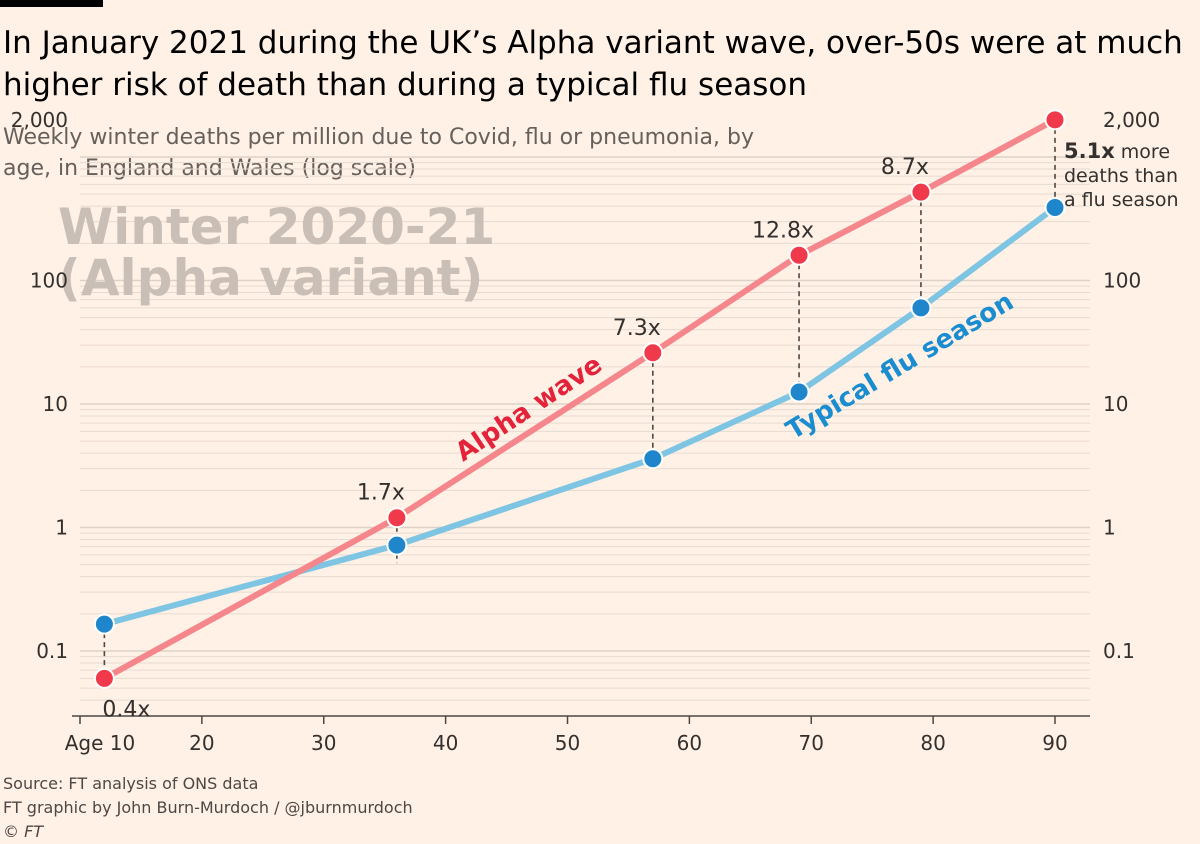 Image resolution: width=1200 pixels, height=844 pixels. What do you see at coordinates (131, 783) in the screenshot?
I see `source-note: Source: FT analysis of ONS data` at bounding box center [131, 783].